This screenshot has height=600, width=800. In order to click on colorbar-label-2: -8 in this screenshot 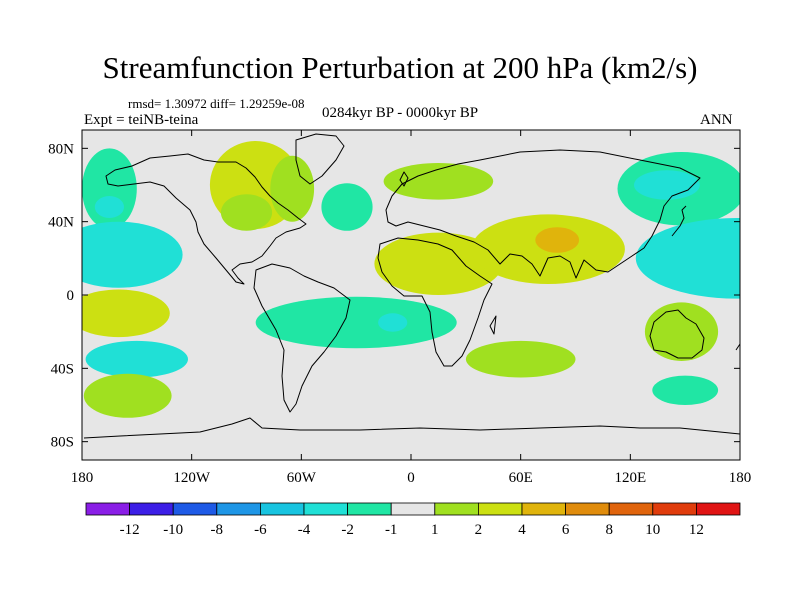, I will do `click(217, 530)`.